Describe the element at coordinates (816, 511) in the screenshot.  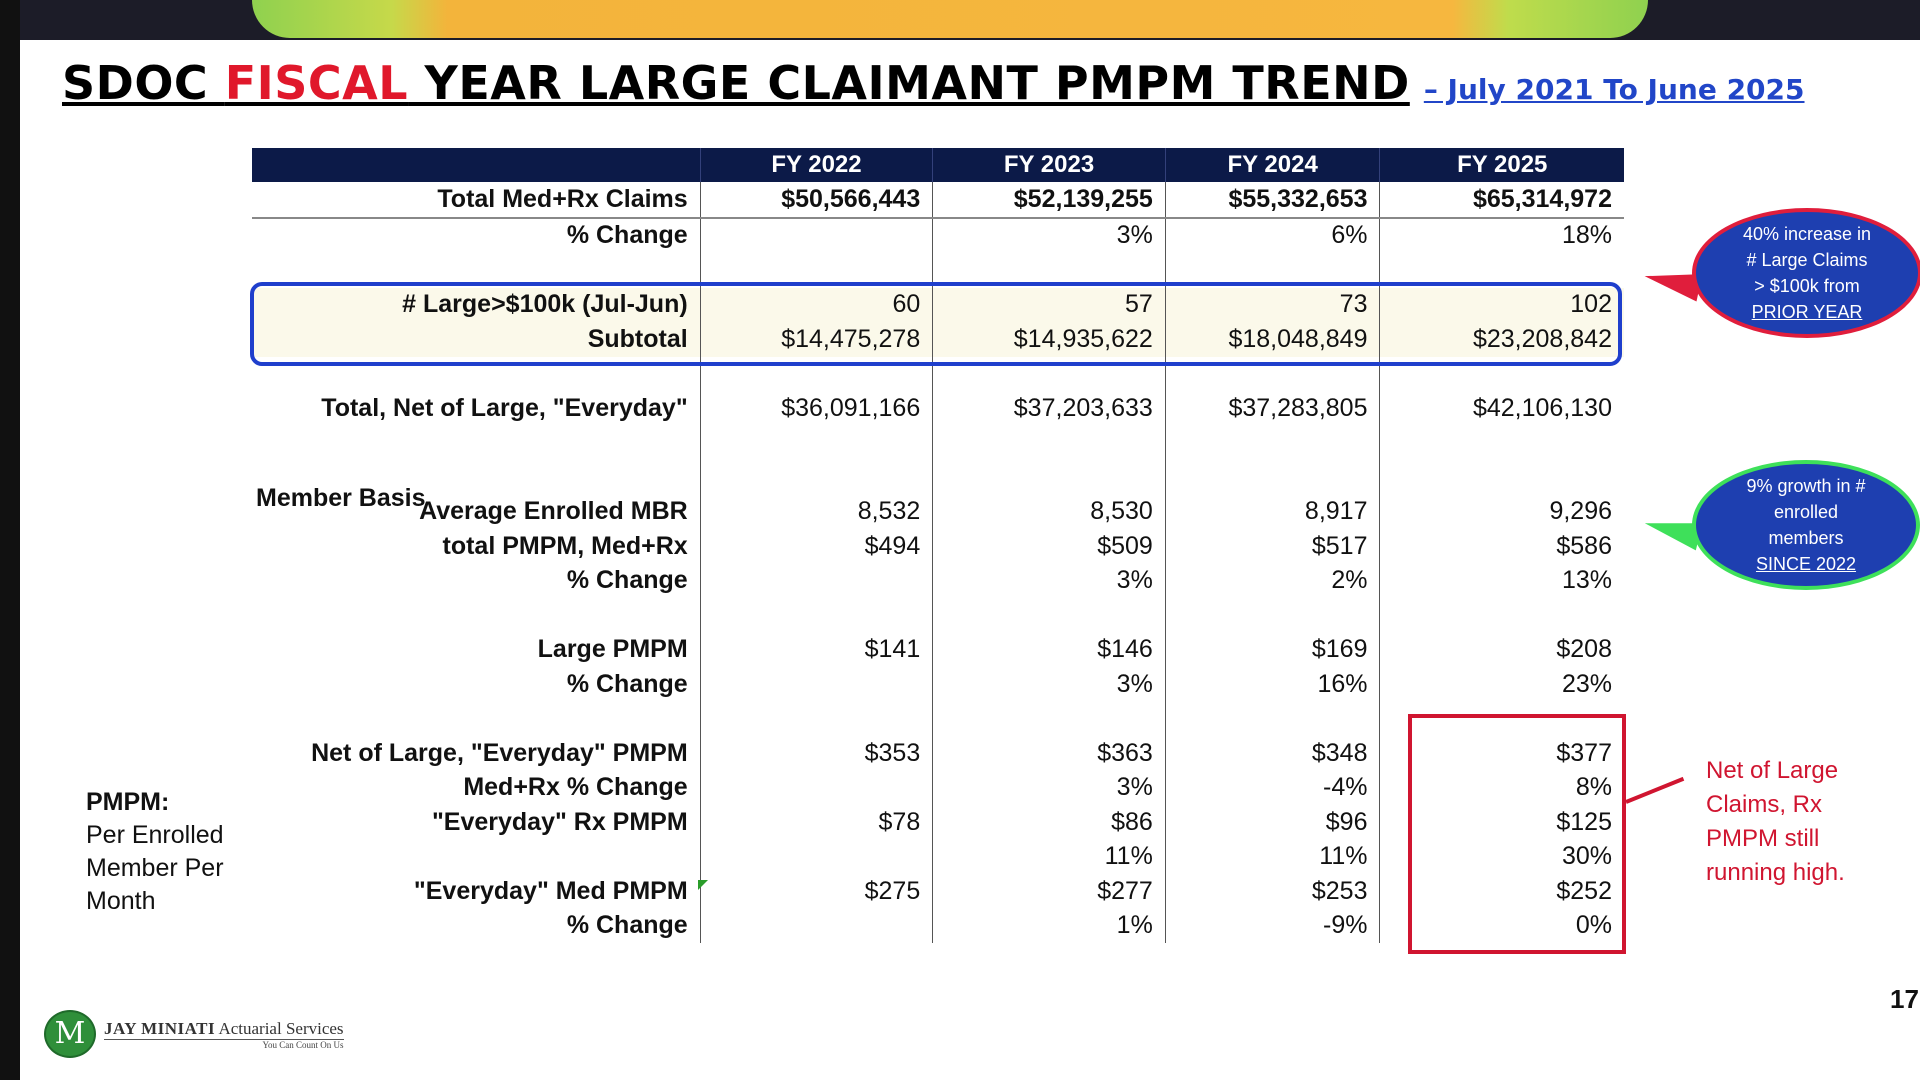
I see `cell: 8,532` at that location.